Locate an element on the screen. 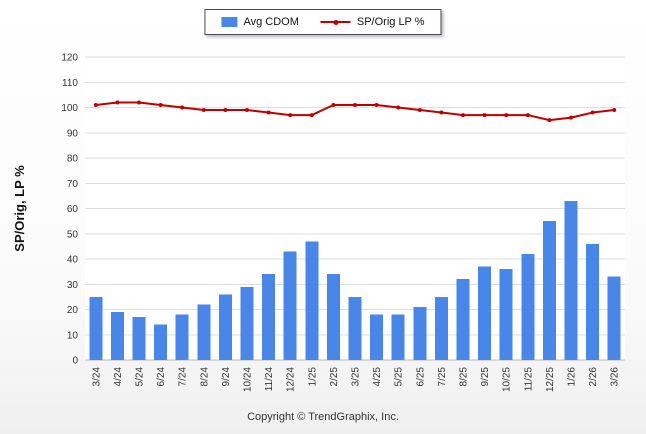  bar-7/24 is located at coordinates (182, 337).